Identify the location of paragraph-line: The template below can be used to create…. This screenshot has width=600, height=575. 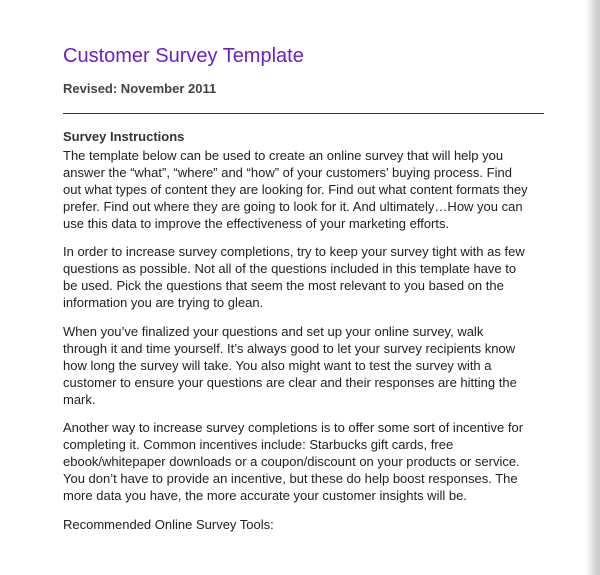
(283, 155).